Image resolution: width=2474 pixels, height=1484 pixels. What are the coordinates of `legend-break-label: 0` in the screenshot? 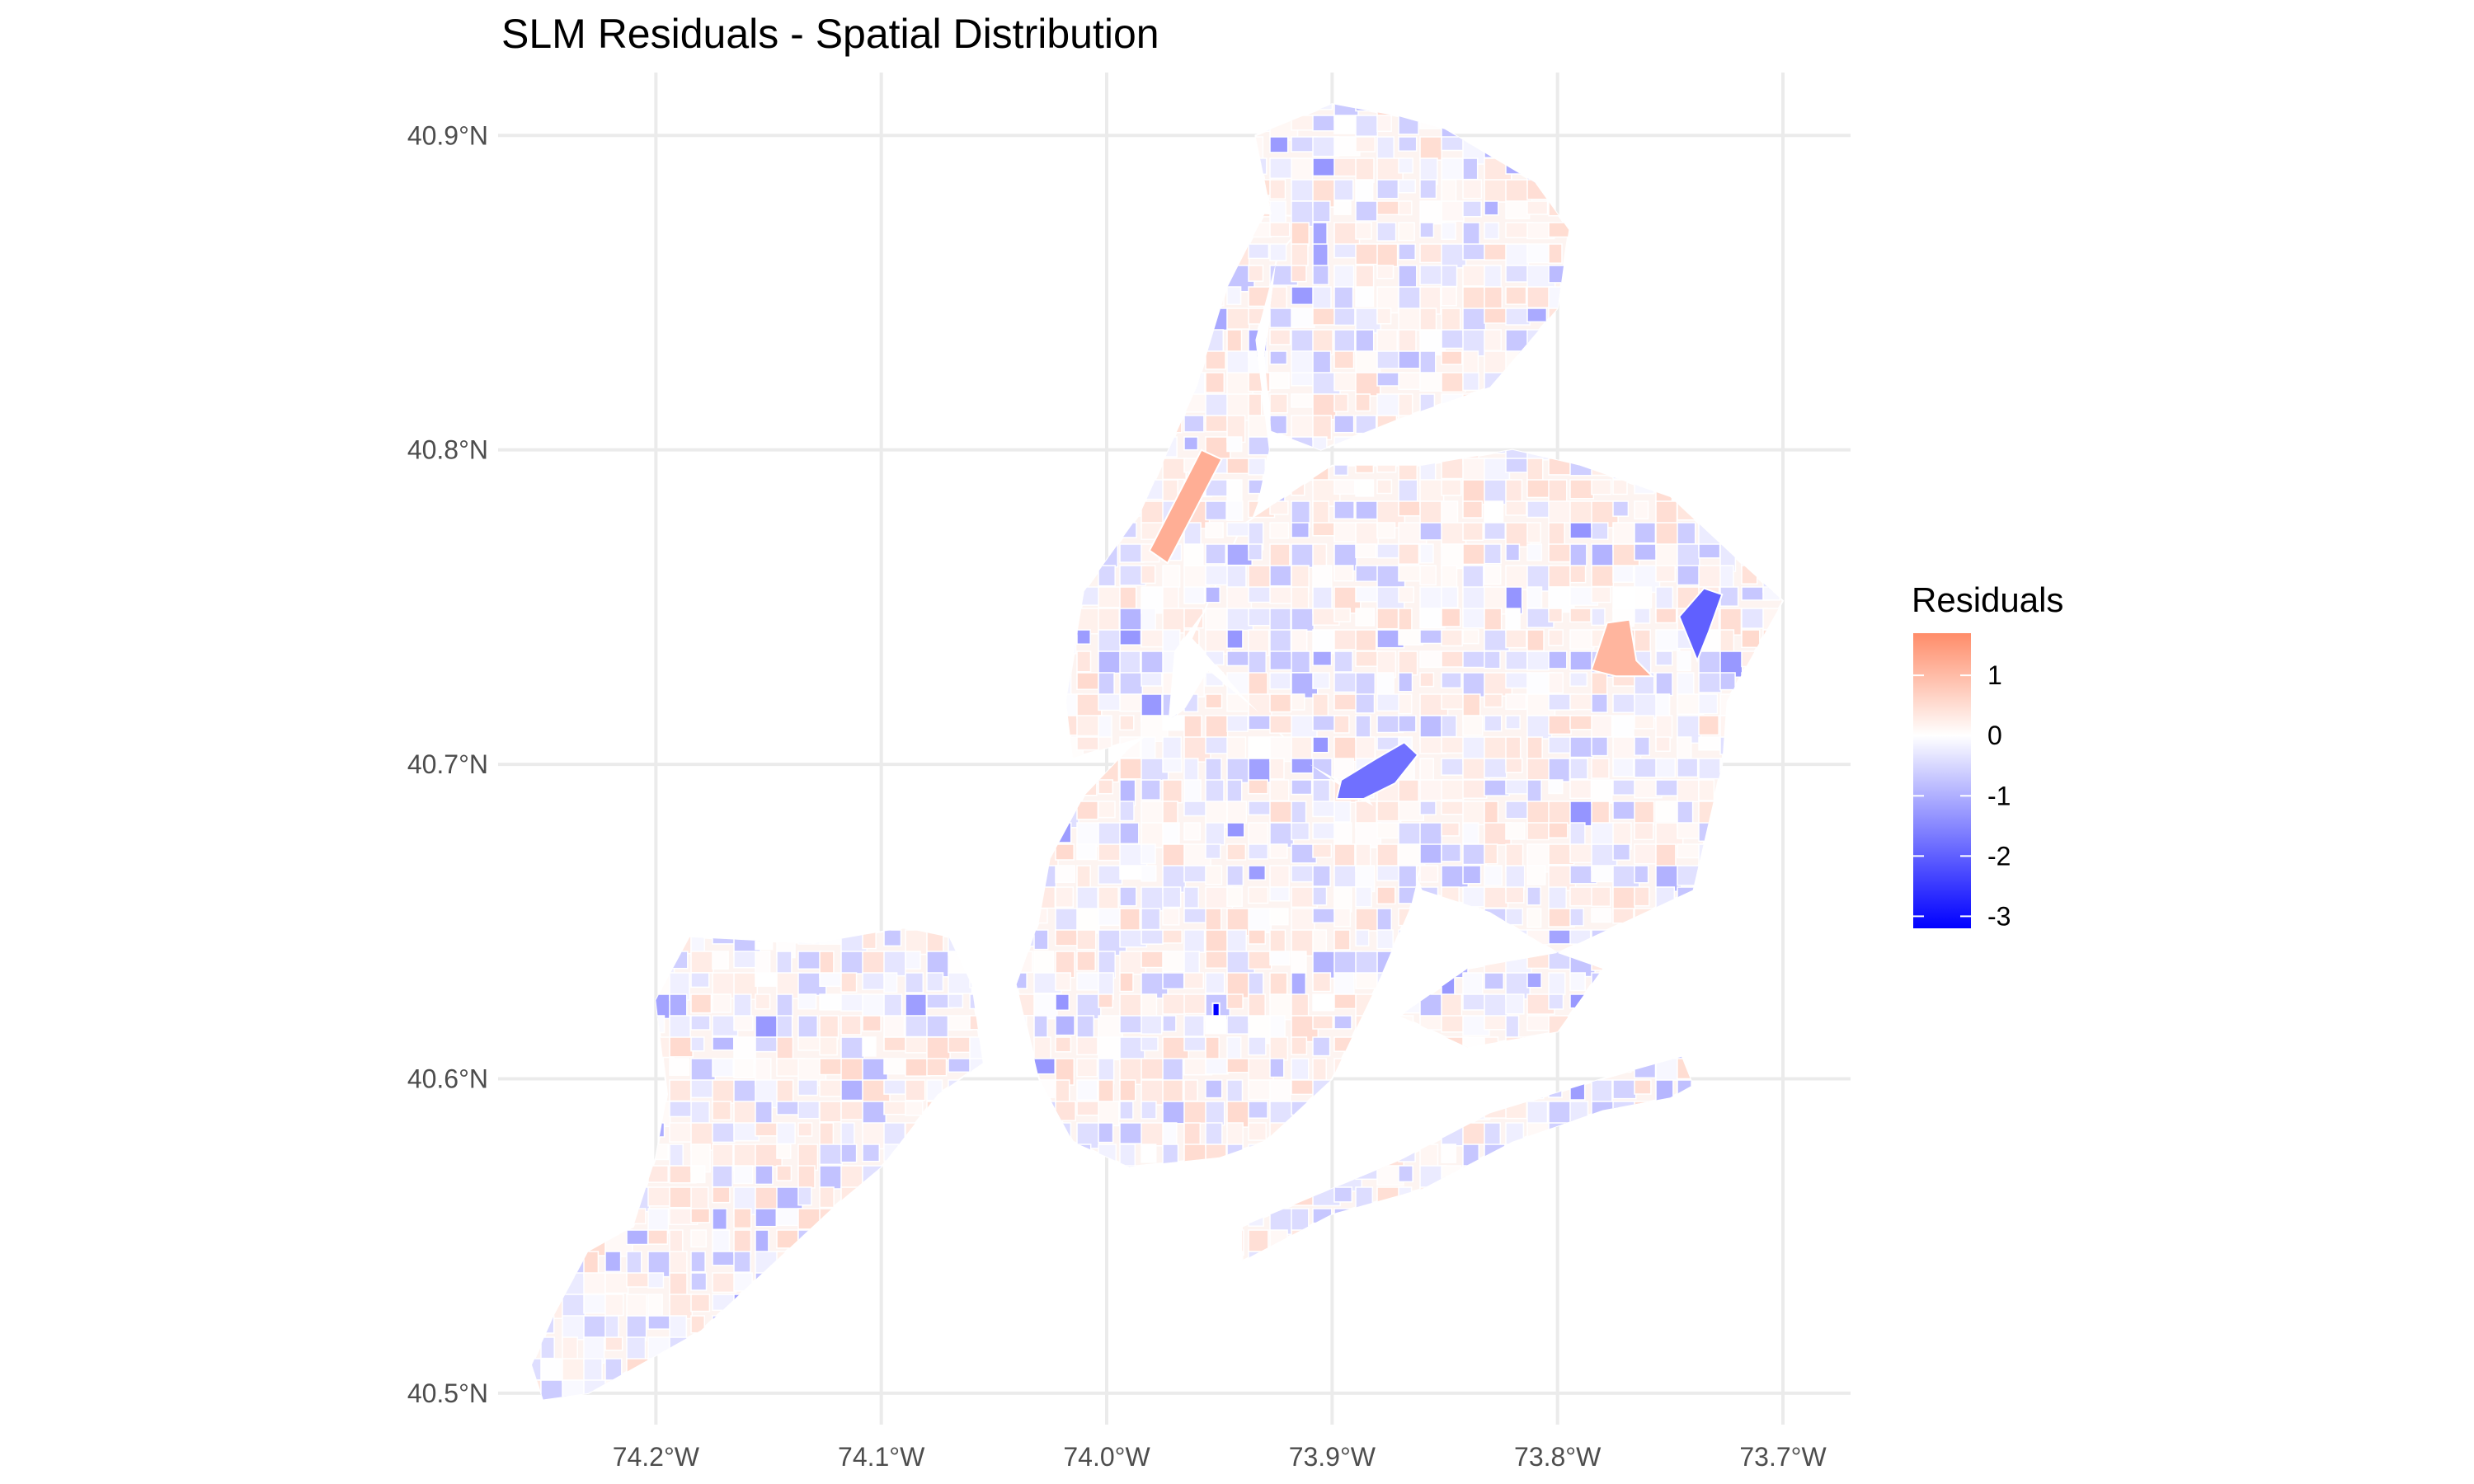 It's located at (1994, 735).